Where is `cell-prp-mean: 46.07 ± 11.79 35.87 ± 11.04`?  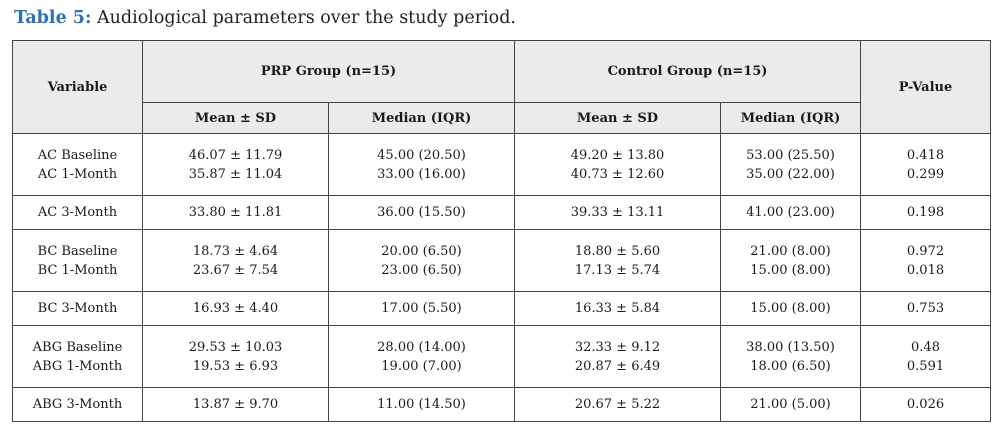 cell-prp-mean: 46.07 ± 11.79 35.87 ± 11.04 is located at coordinates (235, 164).